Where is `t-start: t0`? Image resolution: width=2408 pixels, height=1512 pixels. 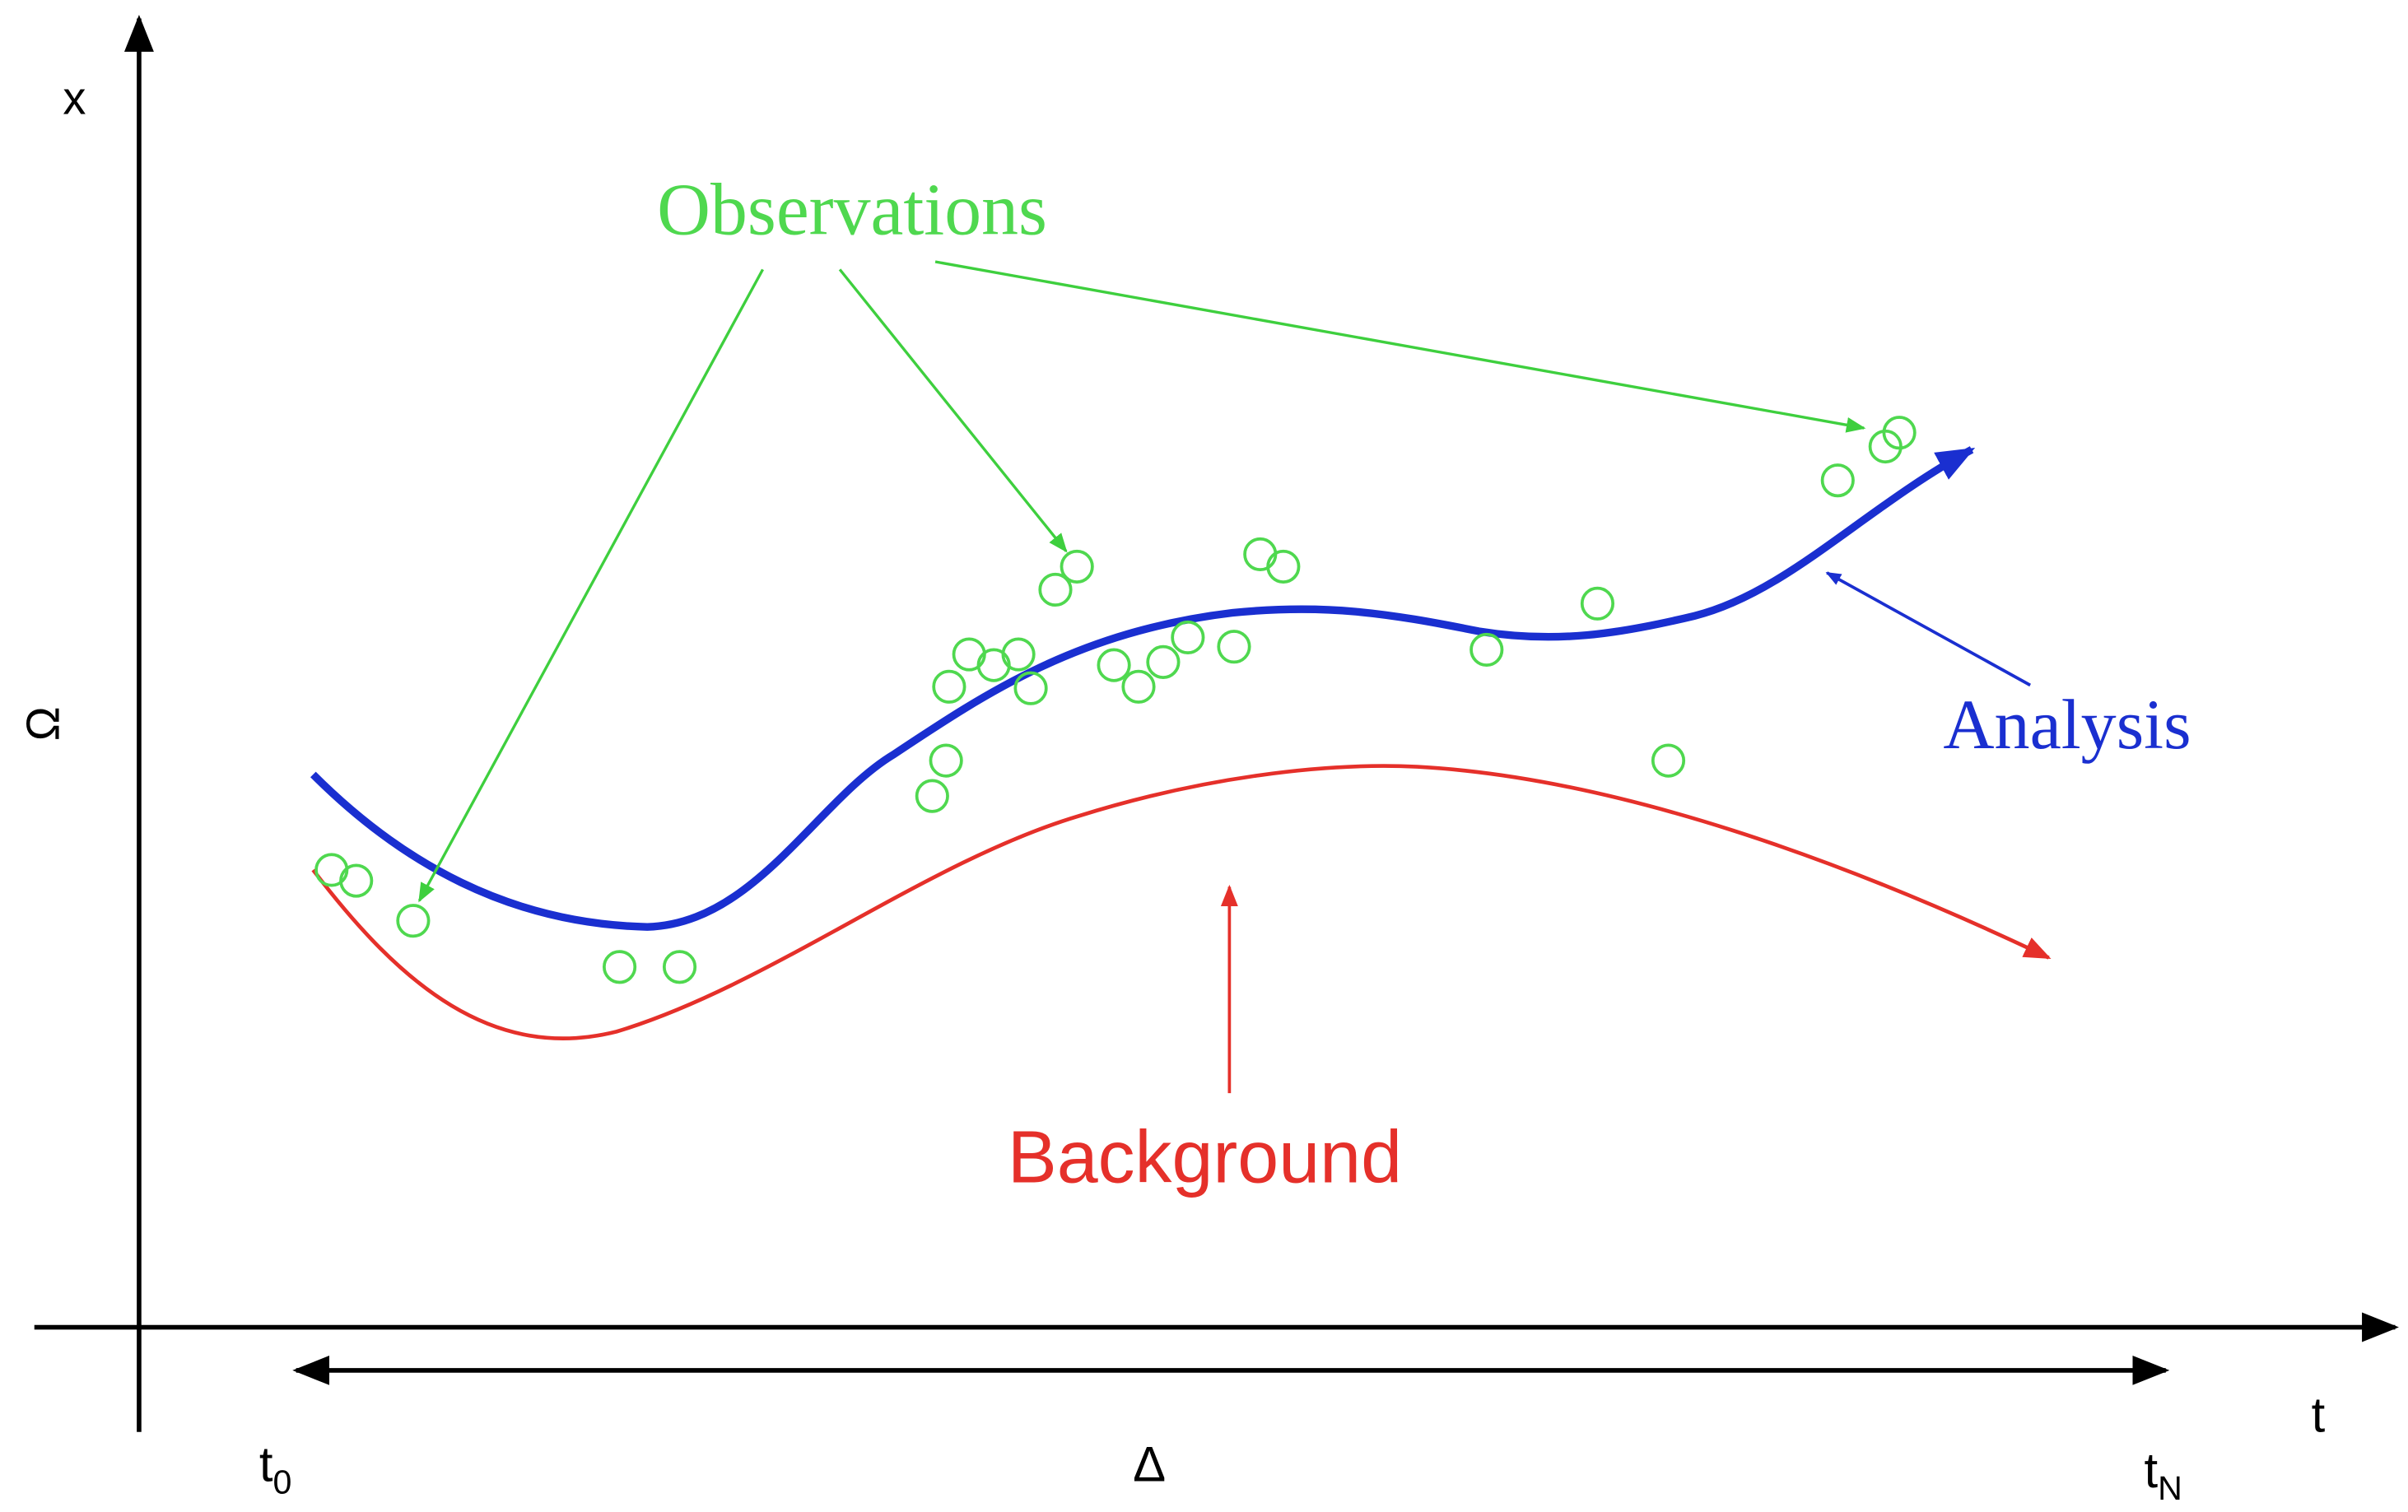
t-start: t0 is located at coordinates (275, 1469).